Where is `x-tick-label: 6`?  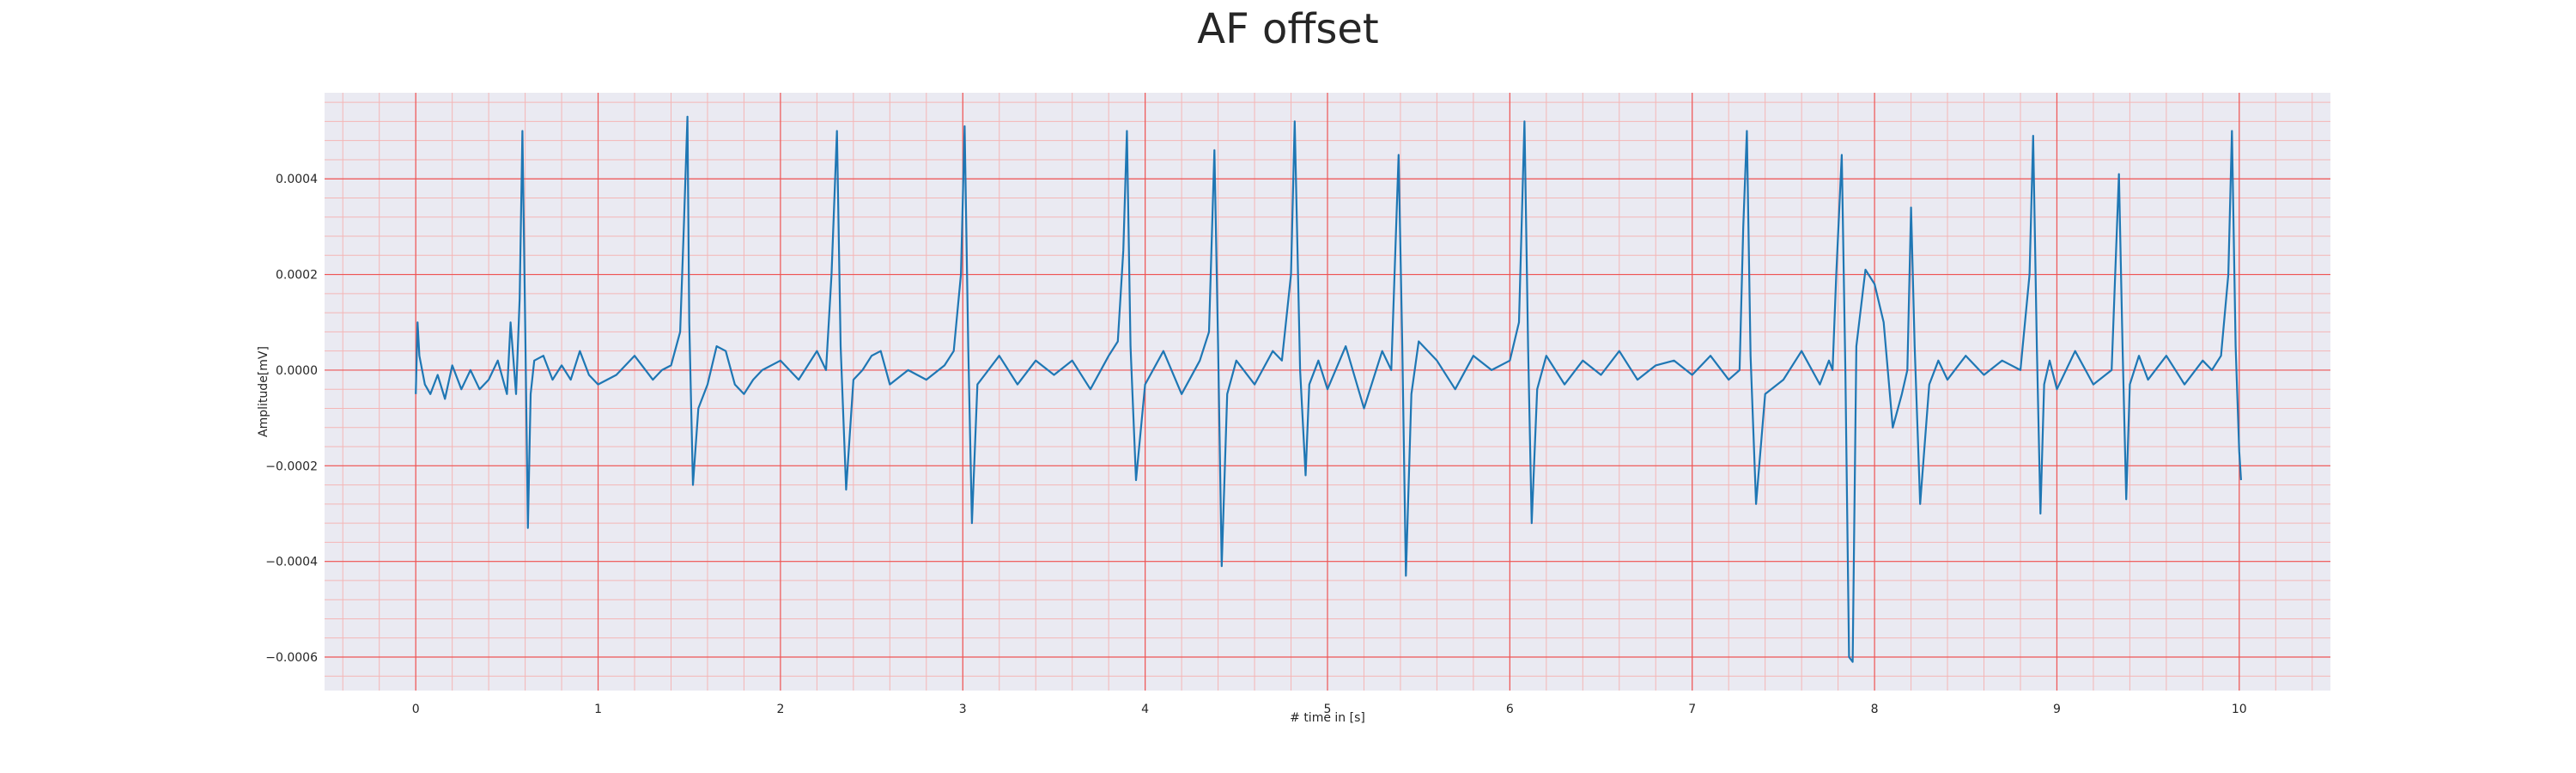 x-tick-label: 6 is located at coordinates (1510, 709).